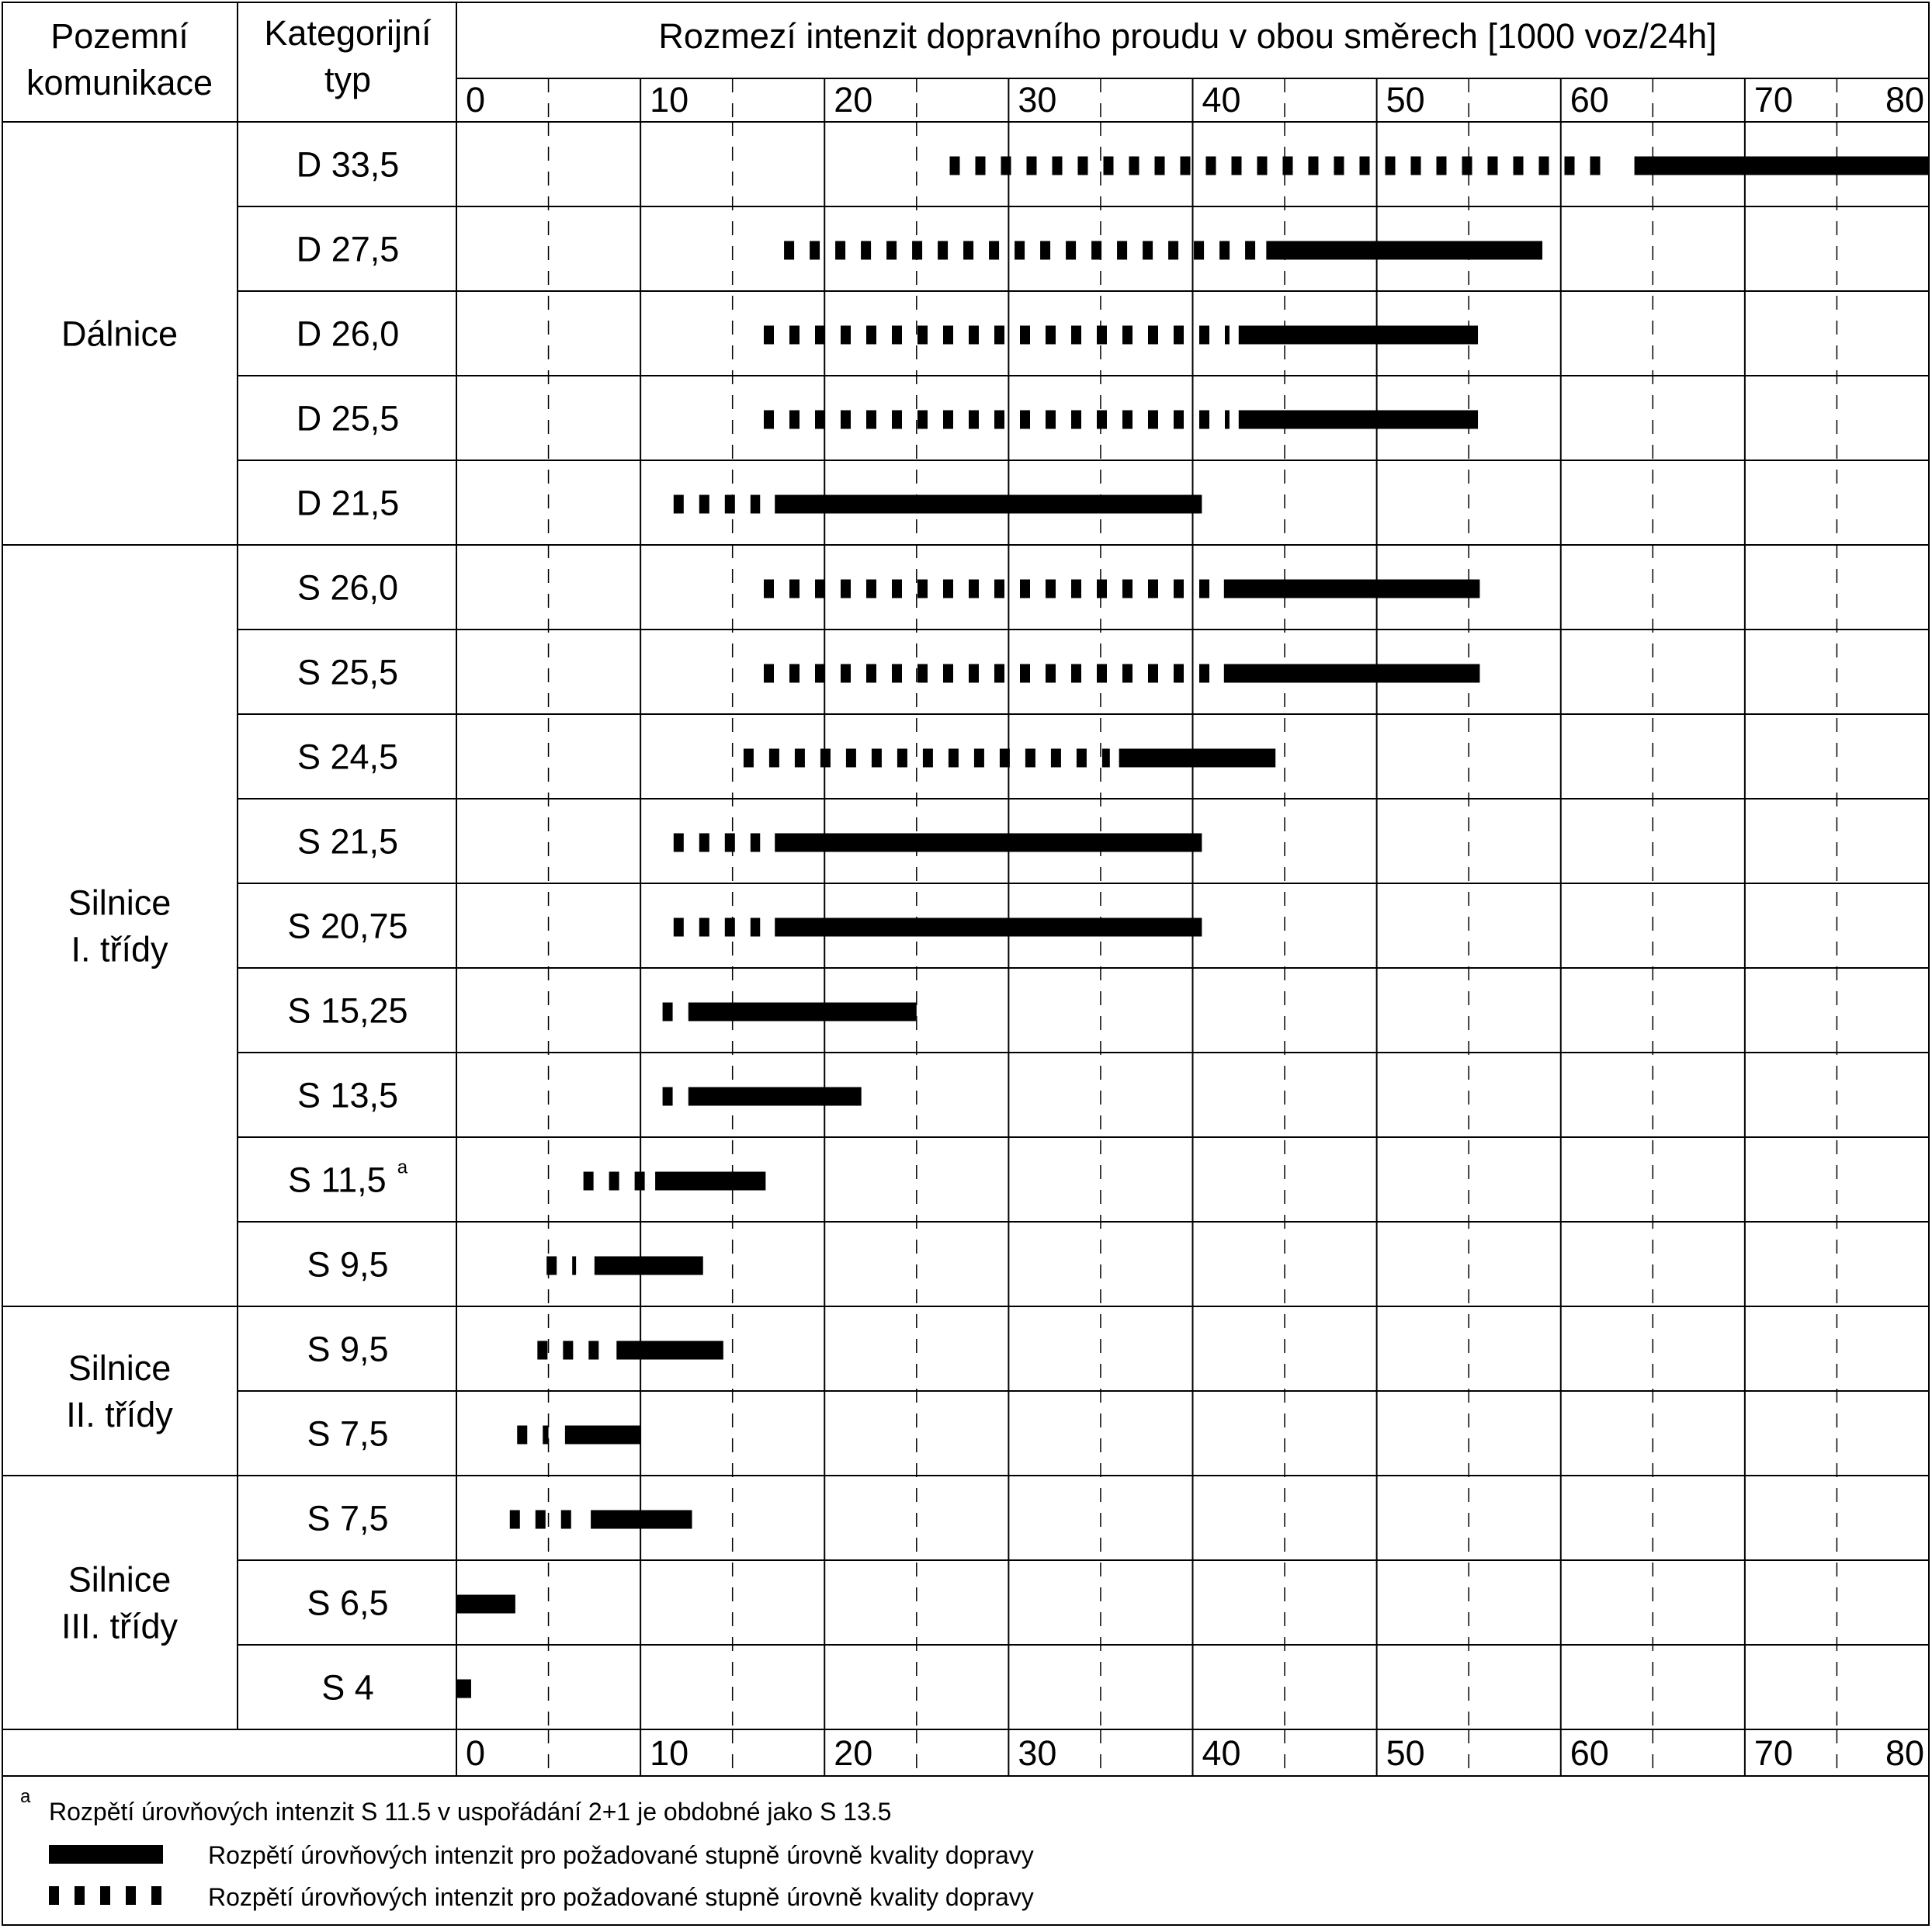 This screenshot has height=1932, width=1932. I want to click on type-label: D 21,5, so click(348, 503).